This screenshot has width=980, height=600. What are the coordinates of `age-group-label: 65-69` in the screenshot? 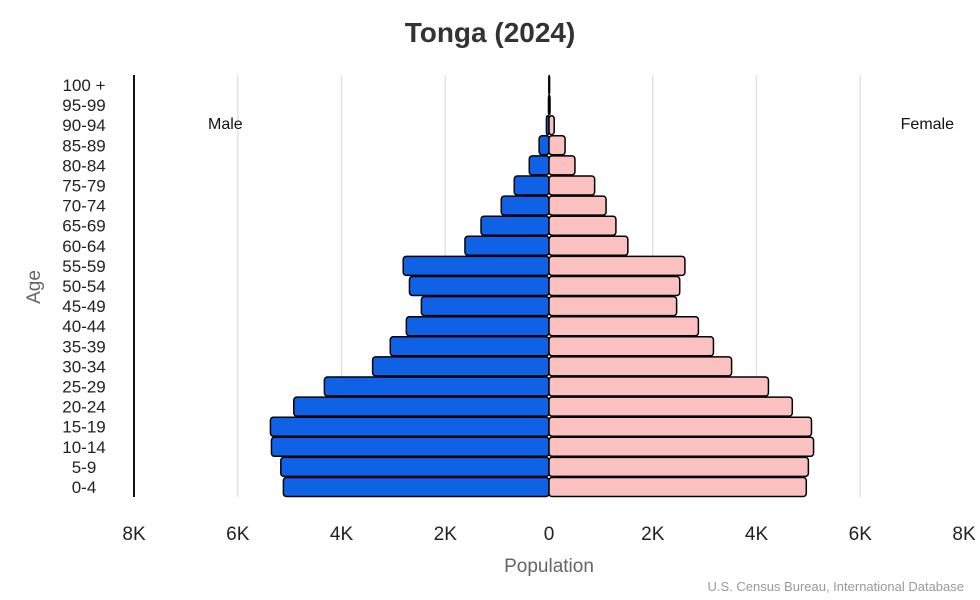 It's located at (83, 226).